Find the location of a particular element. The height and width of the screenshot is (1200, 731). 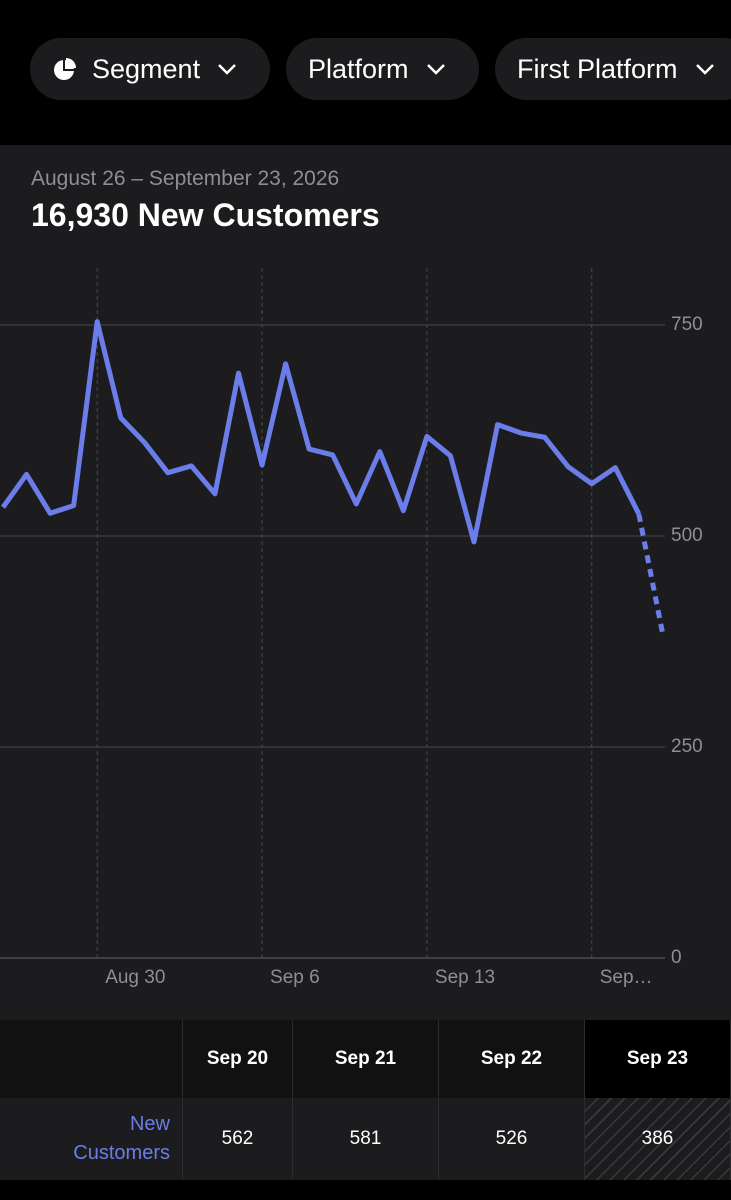

table-header: Sep 20 Sep 21 Sep 22 Sep 23 is located at coordinates (365, 1059).